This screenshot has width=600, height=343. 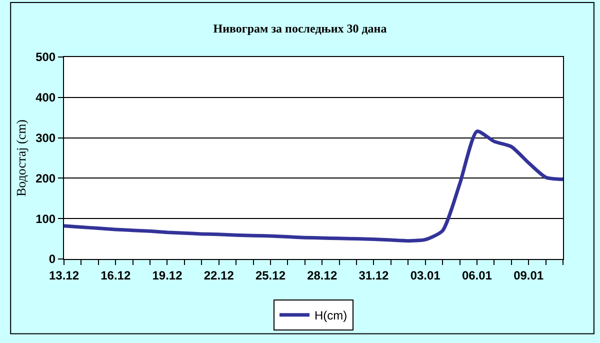 I want to click on y-tick-label: 200, so click(x=46, y=178).